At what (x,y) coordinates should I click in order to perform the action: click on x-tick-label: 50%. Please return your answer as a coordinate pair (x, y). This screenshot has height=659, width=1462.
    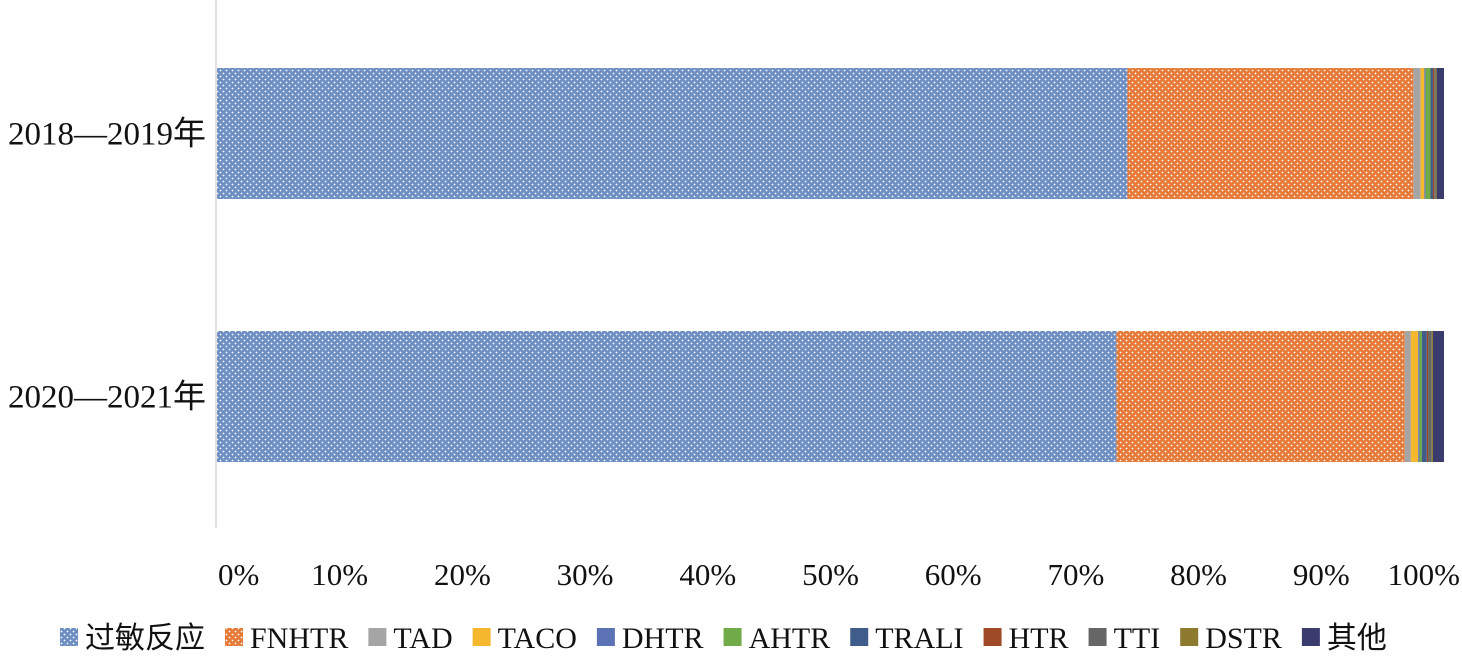
    Looking at the image, I should click on (830, 574).